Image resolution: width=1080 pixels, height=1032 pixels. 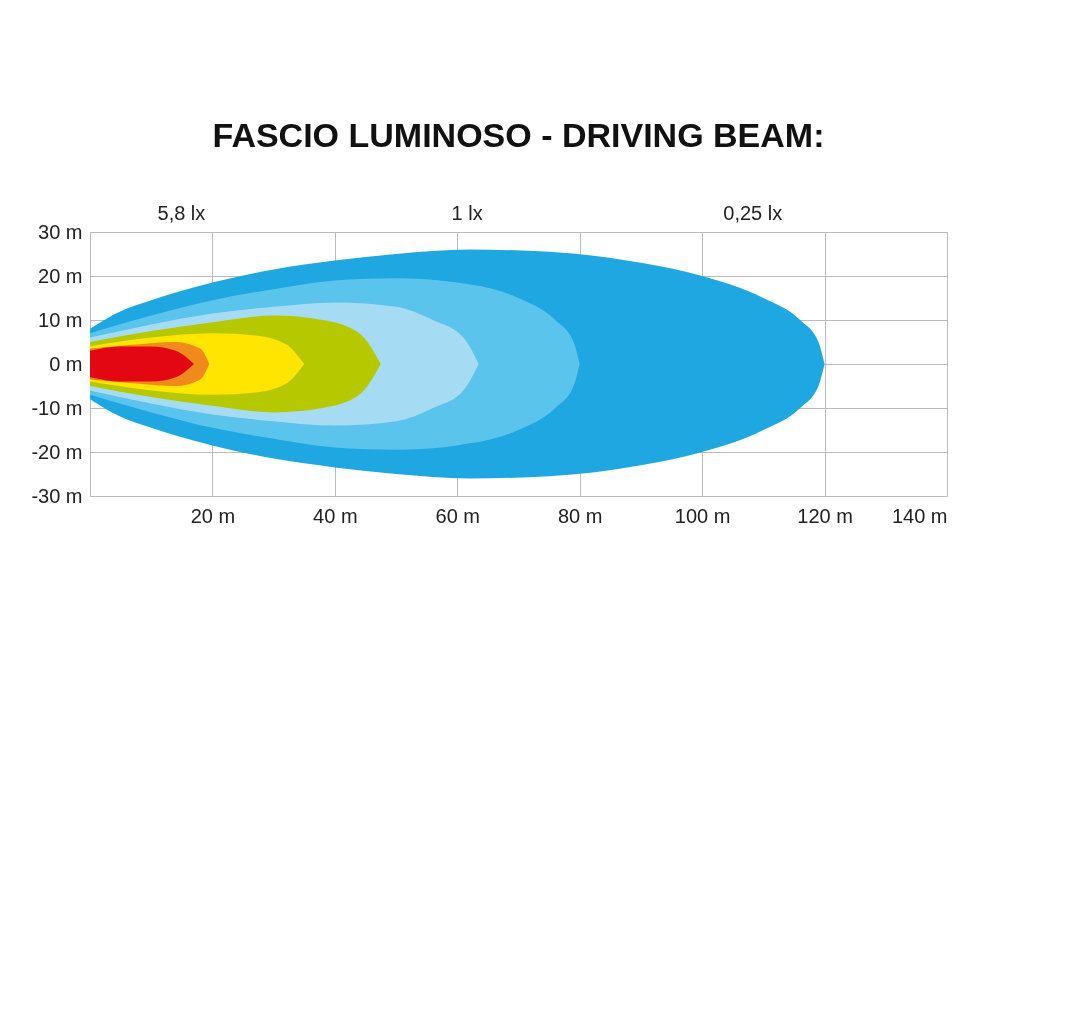 I want to click on chart-title: FASCIO LUMINOSO - DRIVING BEAM:, so click(x=518, y=135).